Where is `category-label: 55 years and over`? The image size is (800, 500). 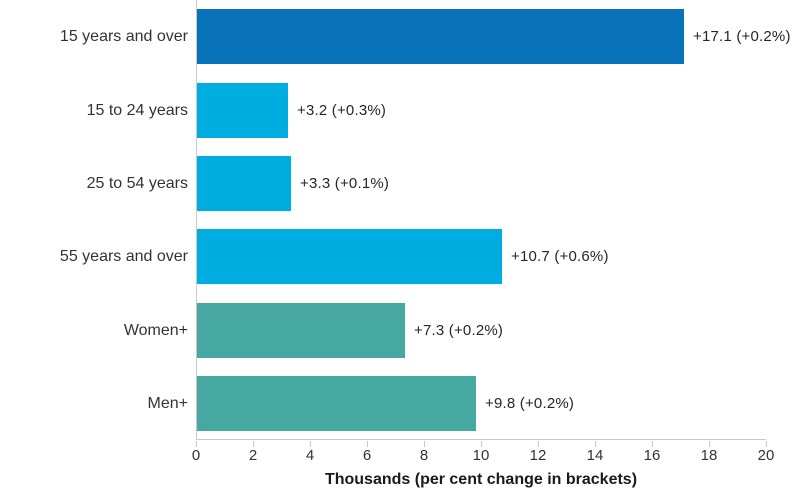 category-label: 55 years and over is located at coordinates (123, 256).